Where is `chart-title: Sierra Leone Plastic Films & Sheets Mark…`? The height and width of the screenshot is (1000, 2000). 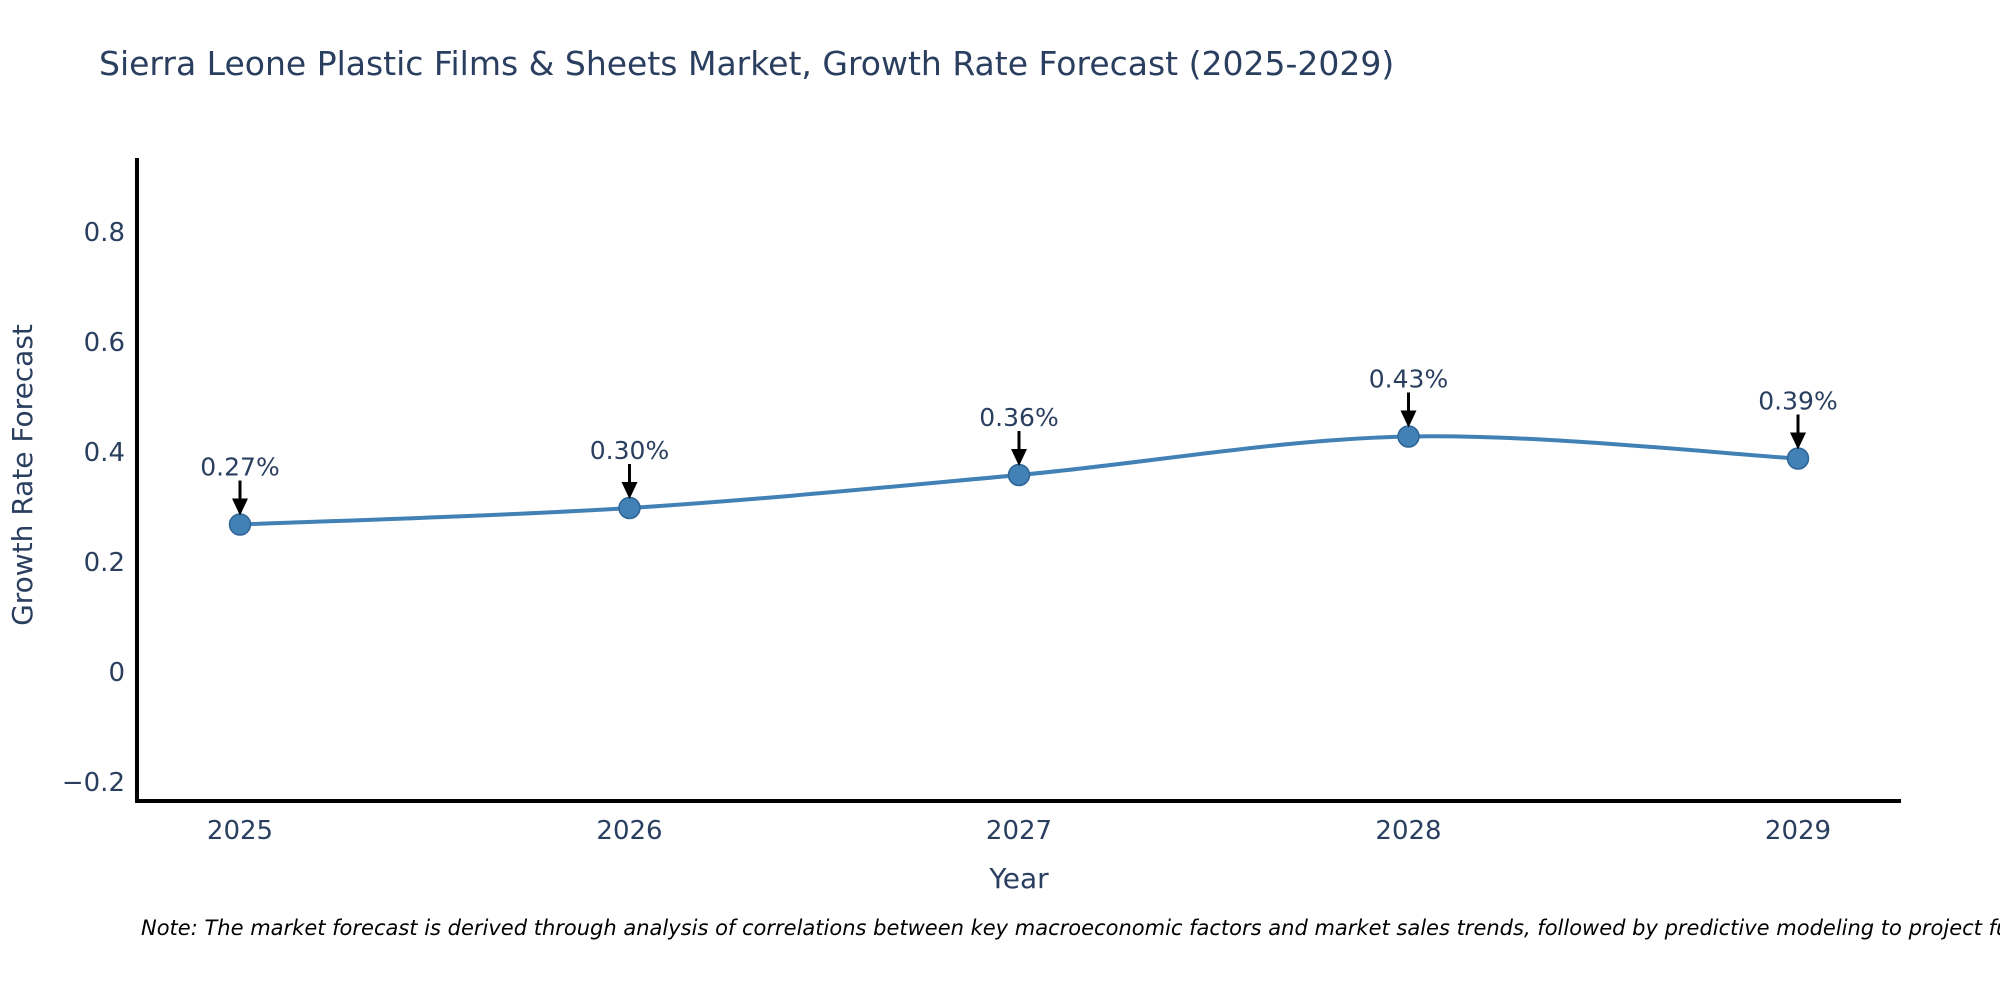 chart-title: Sierra Leone Plastic Films & Sheets Mark… is located at coordinates (747, 63).